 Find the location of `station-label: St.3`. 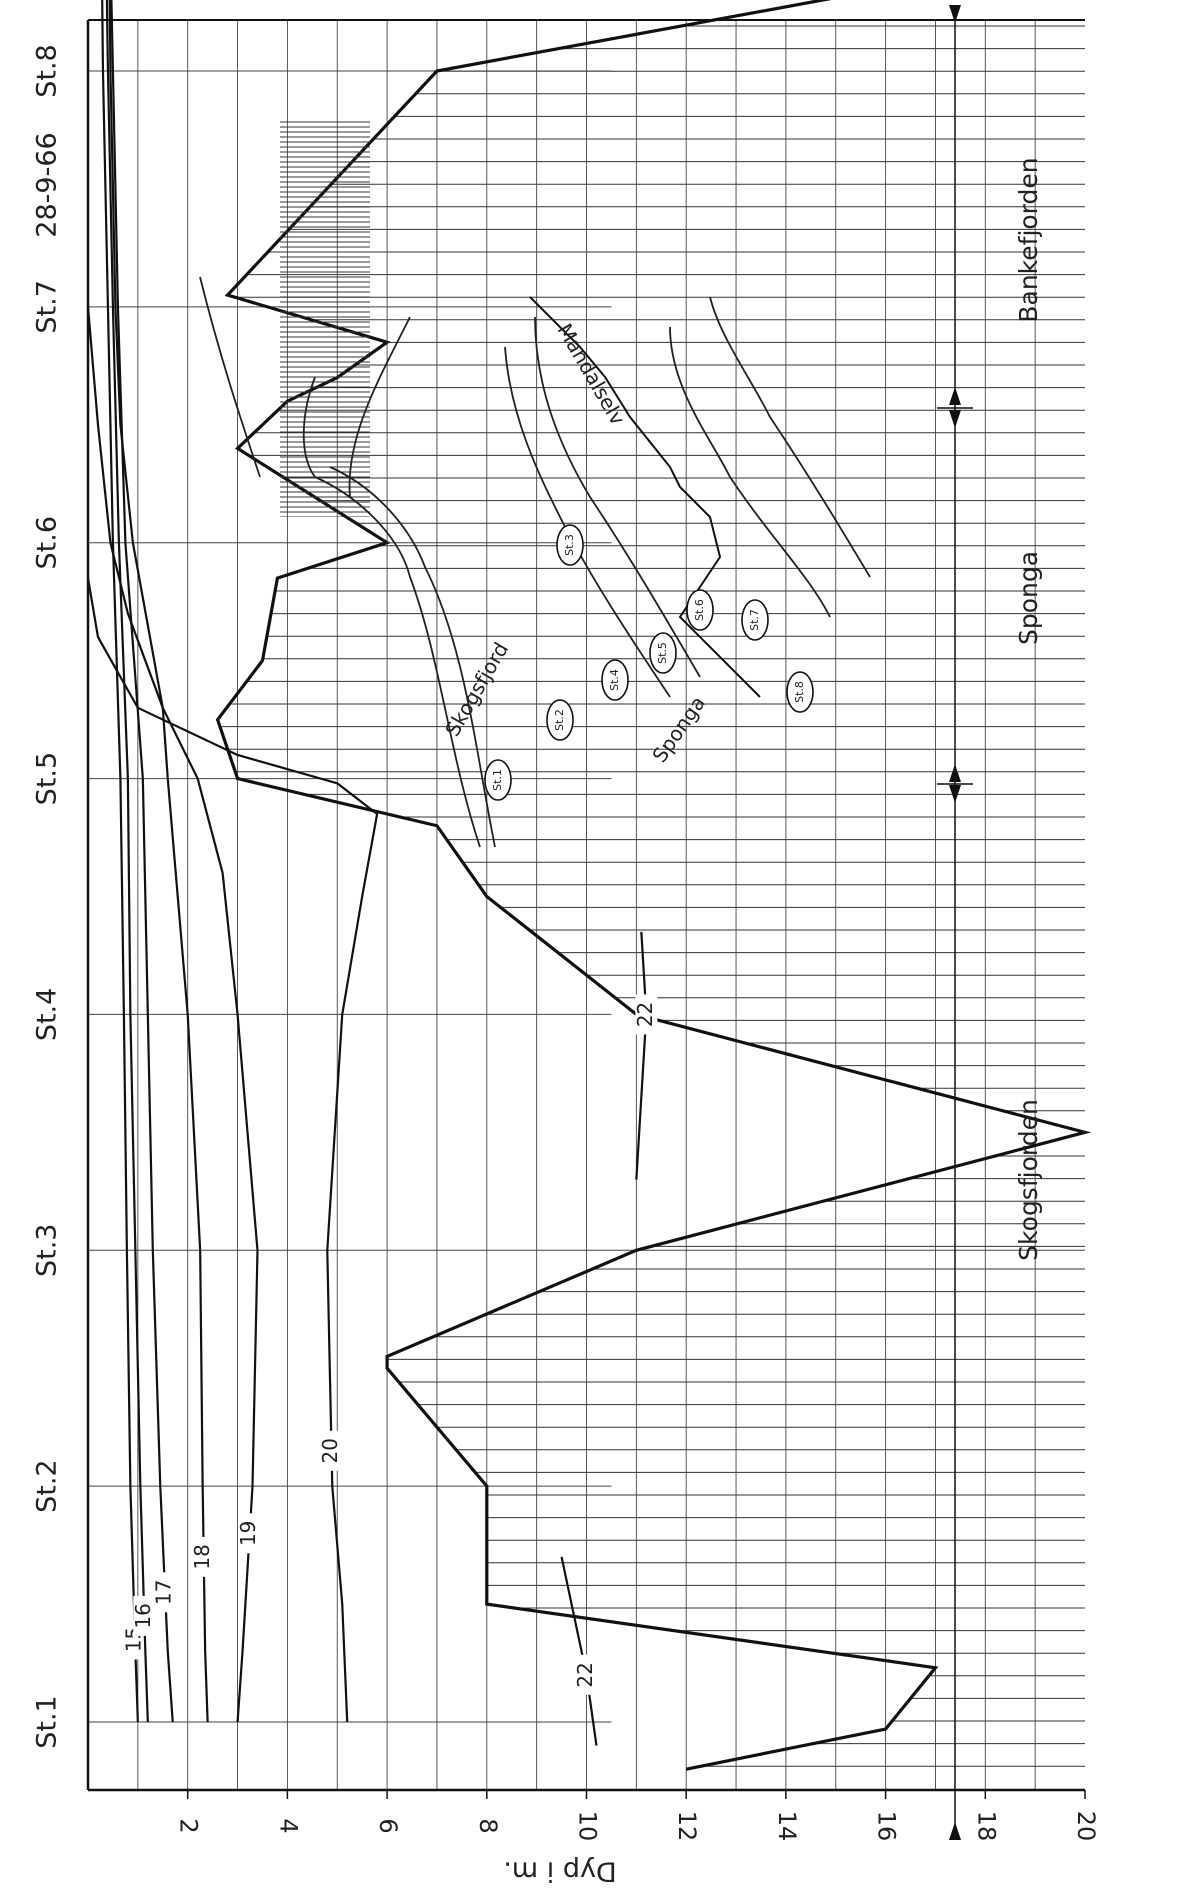

station-label: St.3 is located at coordinates (47, 1251).